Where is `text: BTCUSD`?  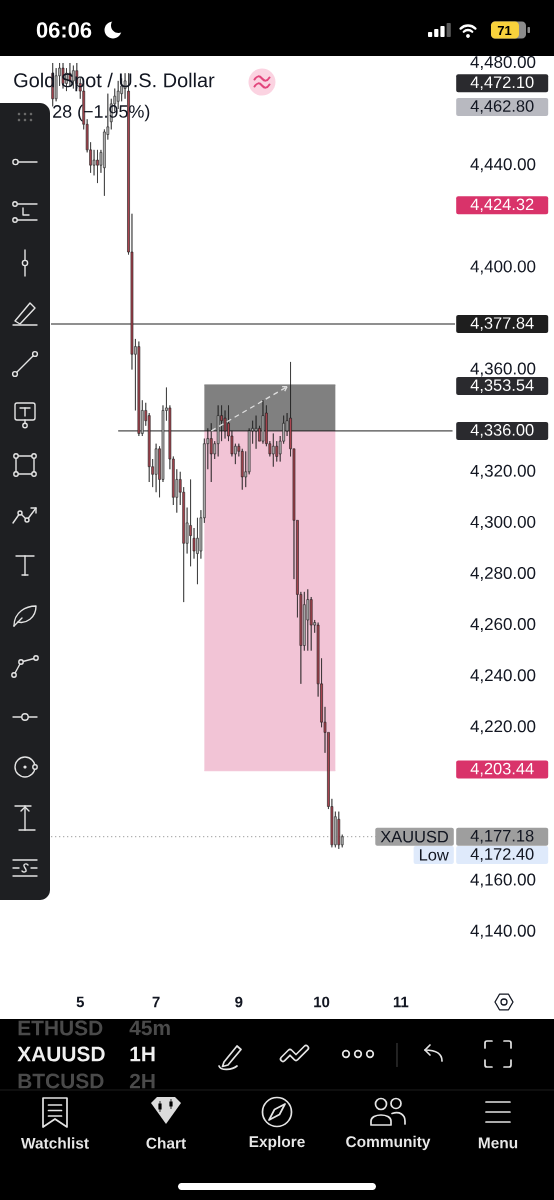 text: BTCUSD is located at coordinates (61, 1081).